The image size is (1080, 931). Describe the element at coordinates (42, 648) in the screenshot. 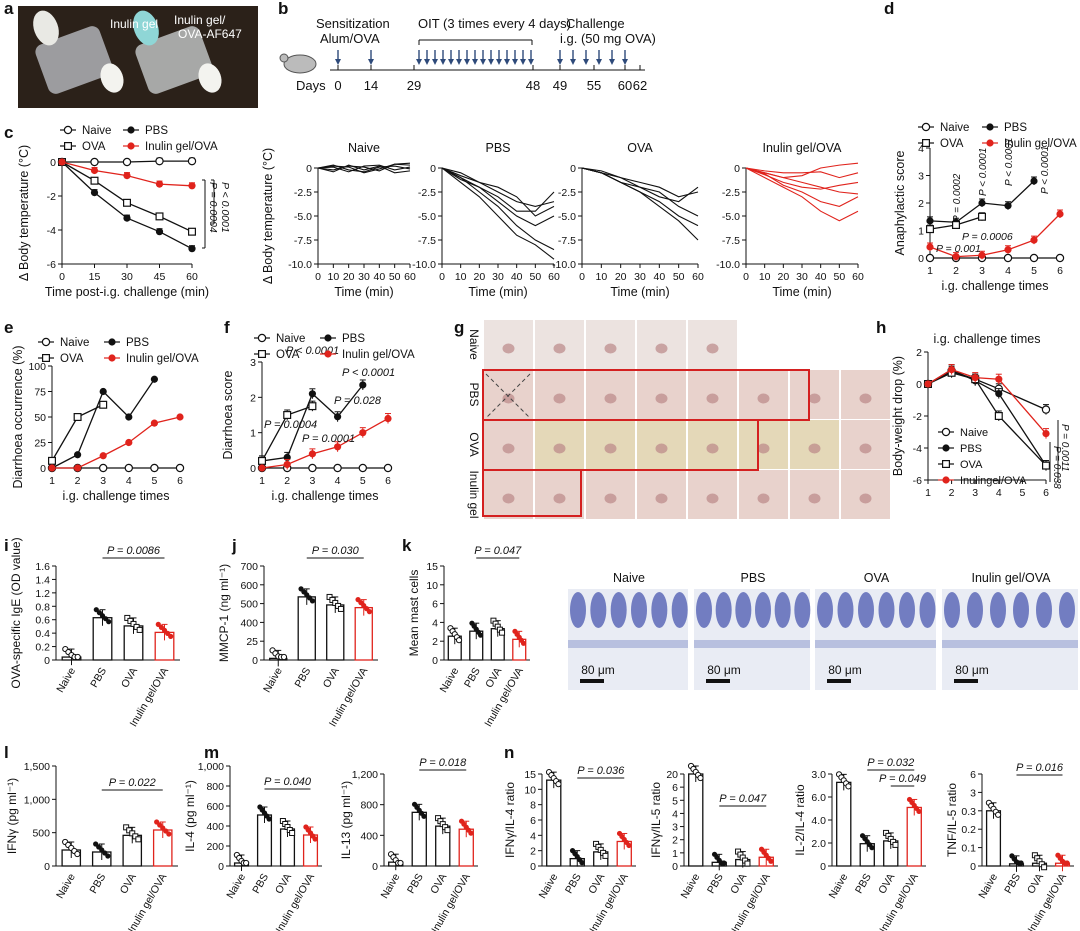

I see `y-tick-label: 0.2` at that location.